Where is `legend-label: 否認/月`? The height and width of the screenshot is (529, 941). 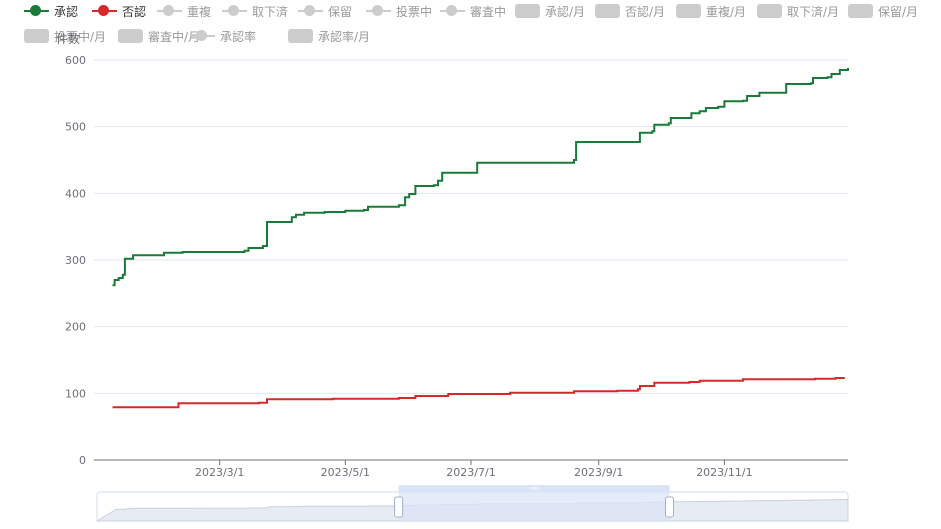
legend-label: 否認/月 is located at coordinates (645, 11).